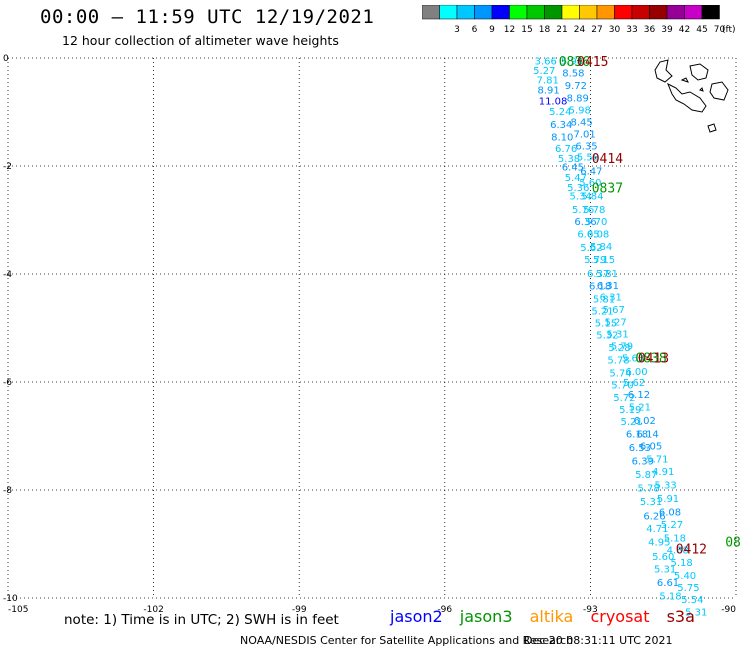  Describe the element at coordinates (636, 372) in the screenshot. I see `wave-height-value: 6.00` at that location.